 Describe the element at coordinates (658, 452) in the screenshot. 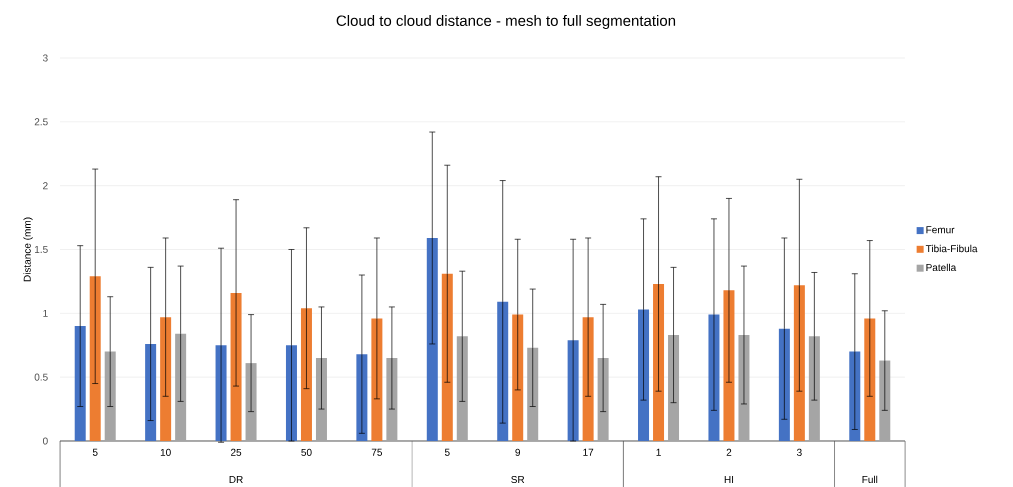

I see `x-tick-label: 1` at that location.